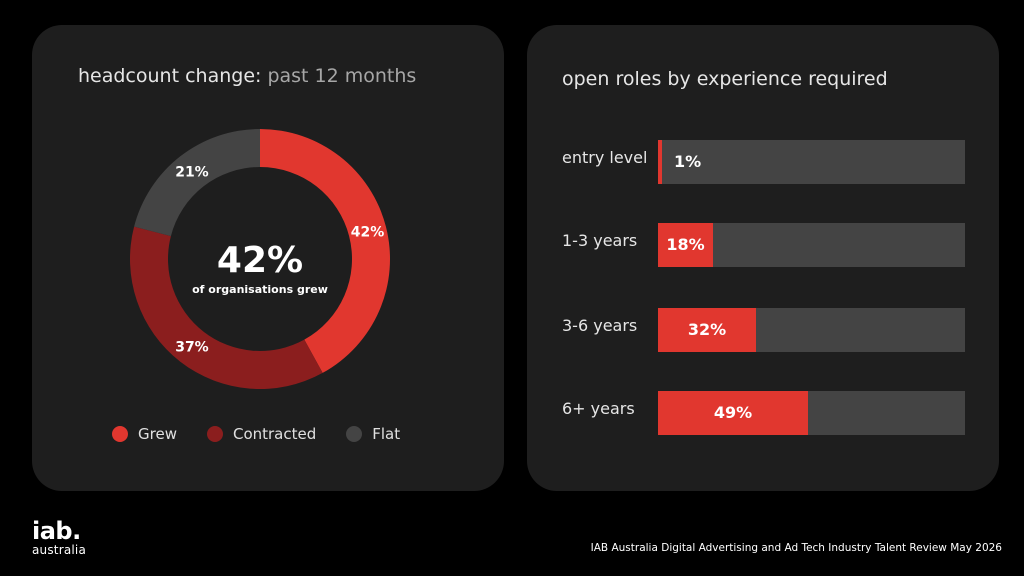  Describe the element at coordinates (59, 550) in the screenshot. I see `logo-subtext: australia` at that location.